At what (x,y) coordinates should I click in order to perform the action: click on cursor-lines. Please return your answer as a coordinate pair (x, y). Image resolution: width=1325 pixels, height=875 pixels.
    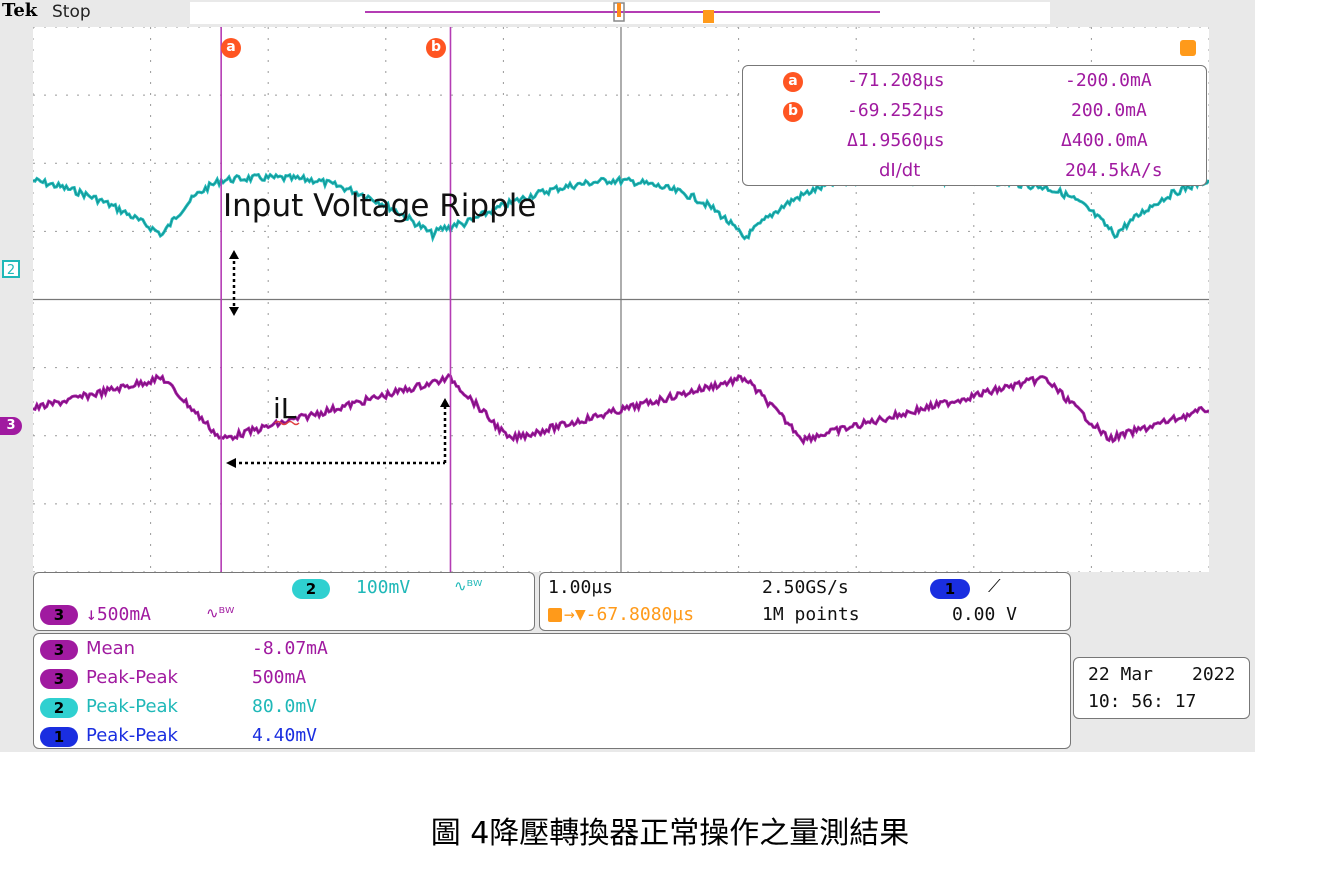
    Looking at the image, I should click on (336, 299).